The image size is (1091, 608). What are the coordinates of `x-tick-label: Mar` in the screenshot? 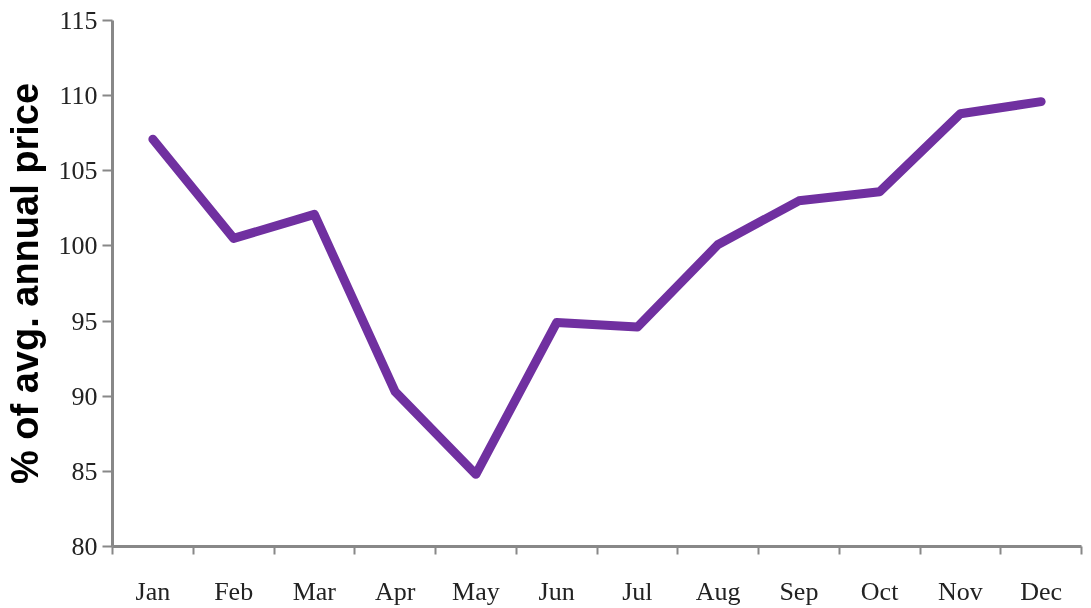 It's located at (314, 591).